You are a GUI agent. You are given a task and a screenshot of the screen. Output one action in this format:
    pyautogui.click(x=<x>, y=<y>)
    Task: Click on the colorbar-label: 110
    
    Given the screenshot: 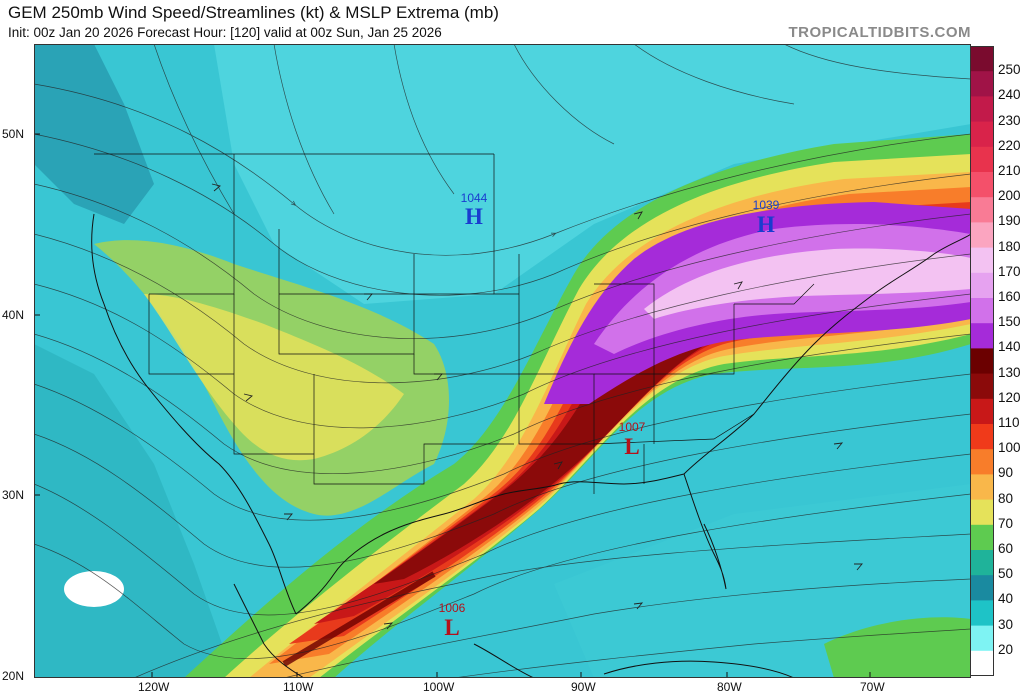 What is the action you would take?
    pyautogui.click(x=1009, y=422)
    